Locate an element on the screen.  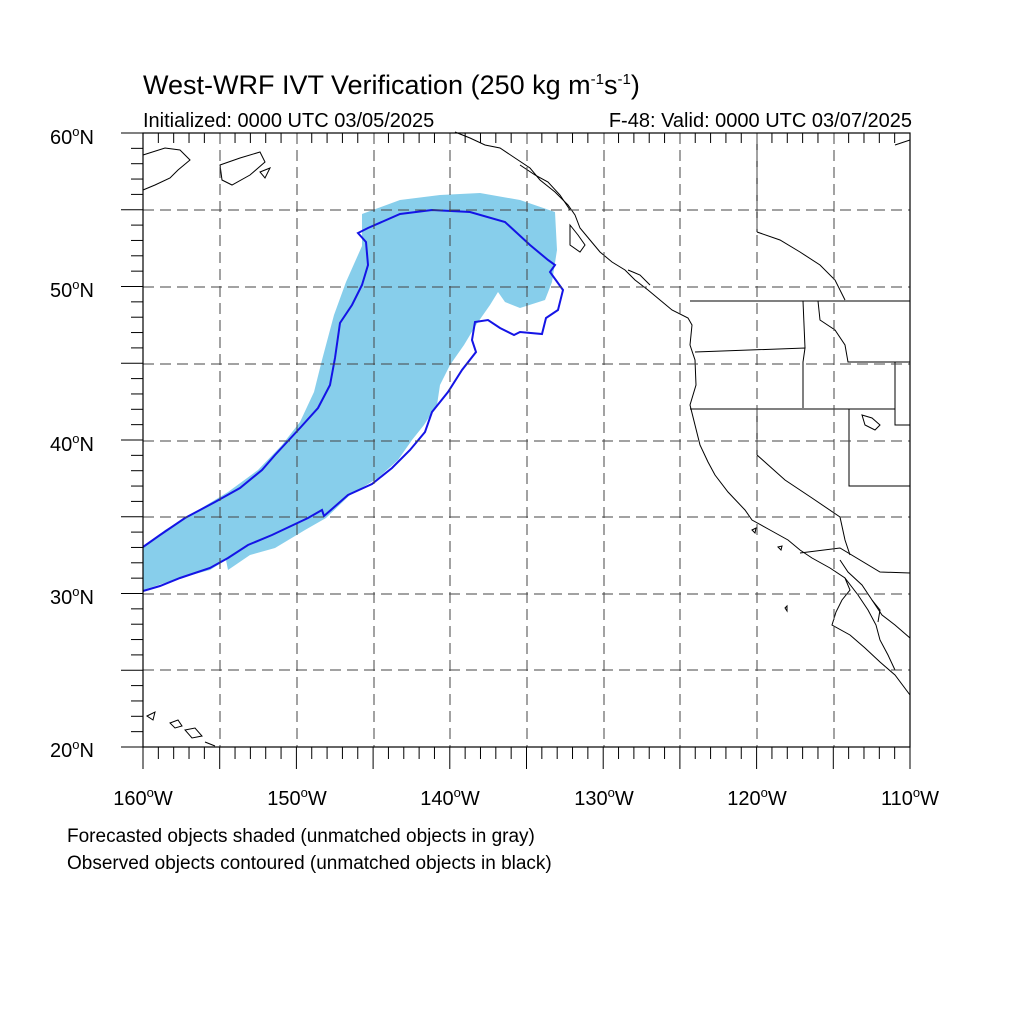
political-boundaries is located at coordinates (800, 353).